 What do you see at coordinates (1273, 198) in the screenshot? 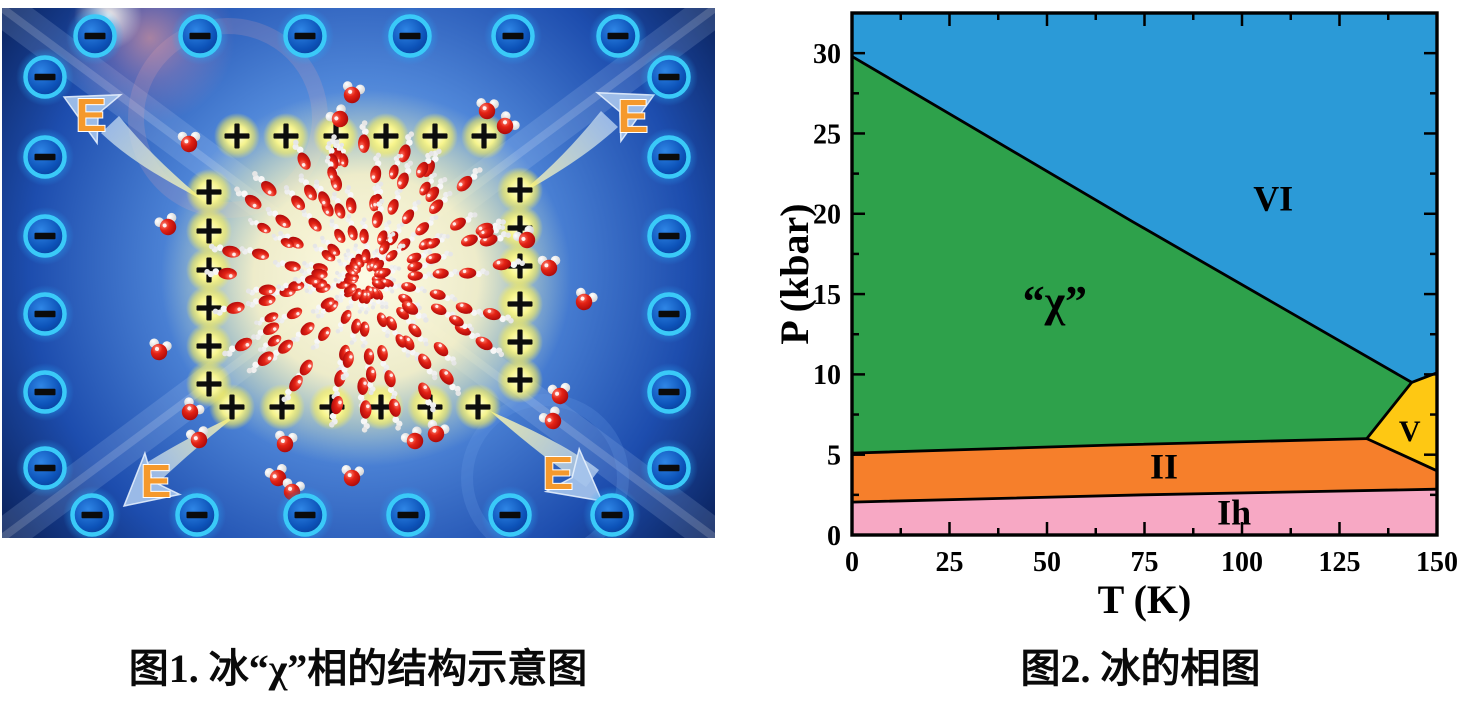
I see `region-label-VI: VI` at bounding box center [1273, 198].